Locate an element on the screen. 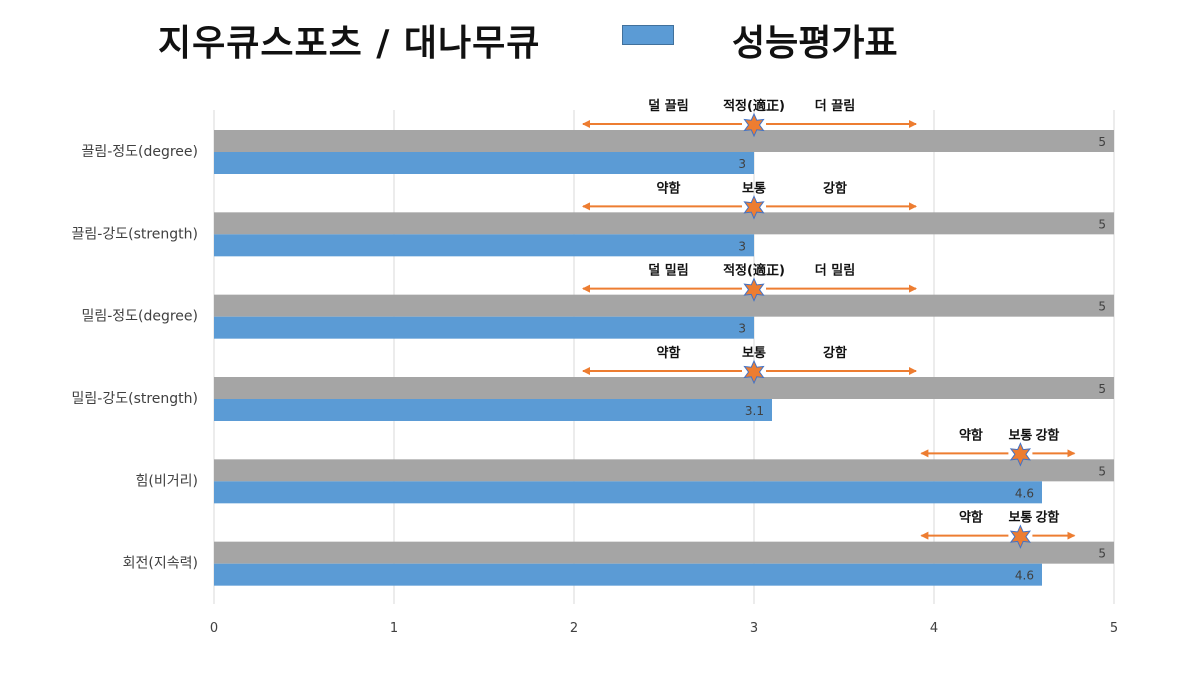 The height and width of the screenshot is (675, 1200). legend-label: 성능평가표 is located at coordinates (815, 43).